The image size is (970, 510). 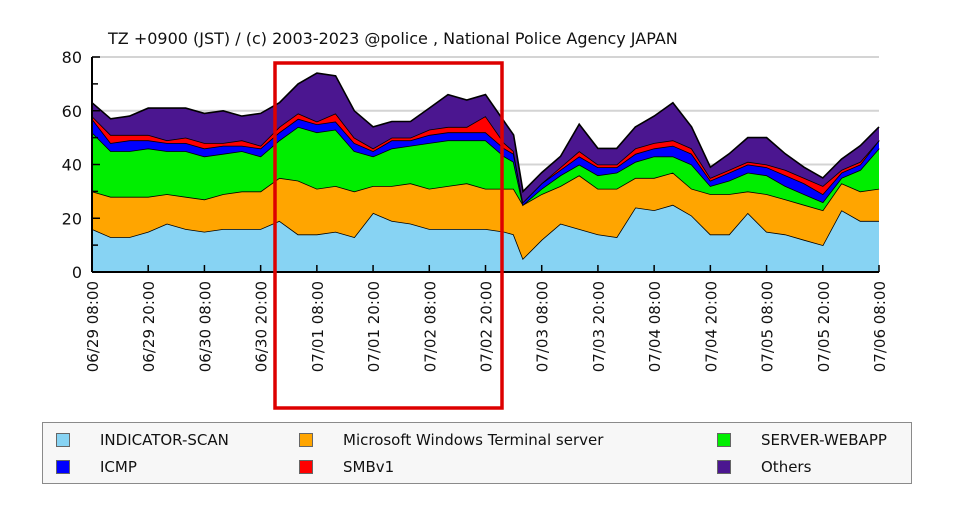 I want to click on legend-item-ms-terminal-server: Microsoft Windows Terminal server, so click(x=451, y=440).